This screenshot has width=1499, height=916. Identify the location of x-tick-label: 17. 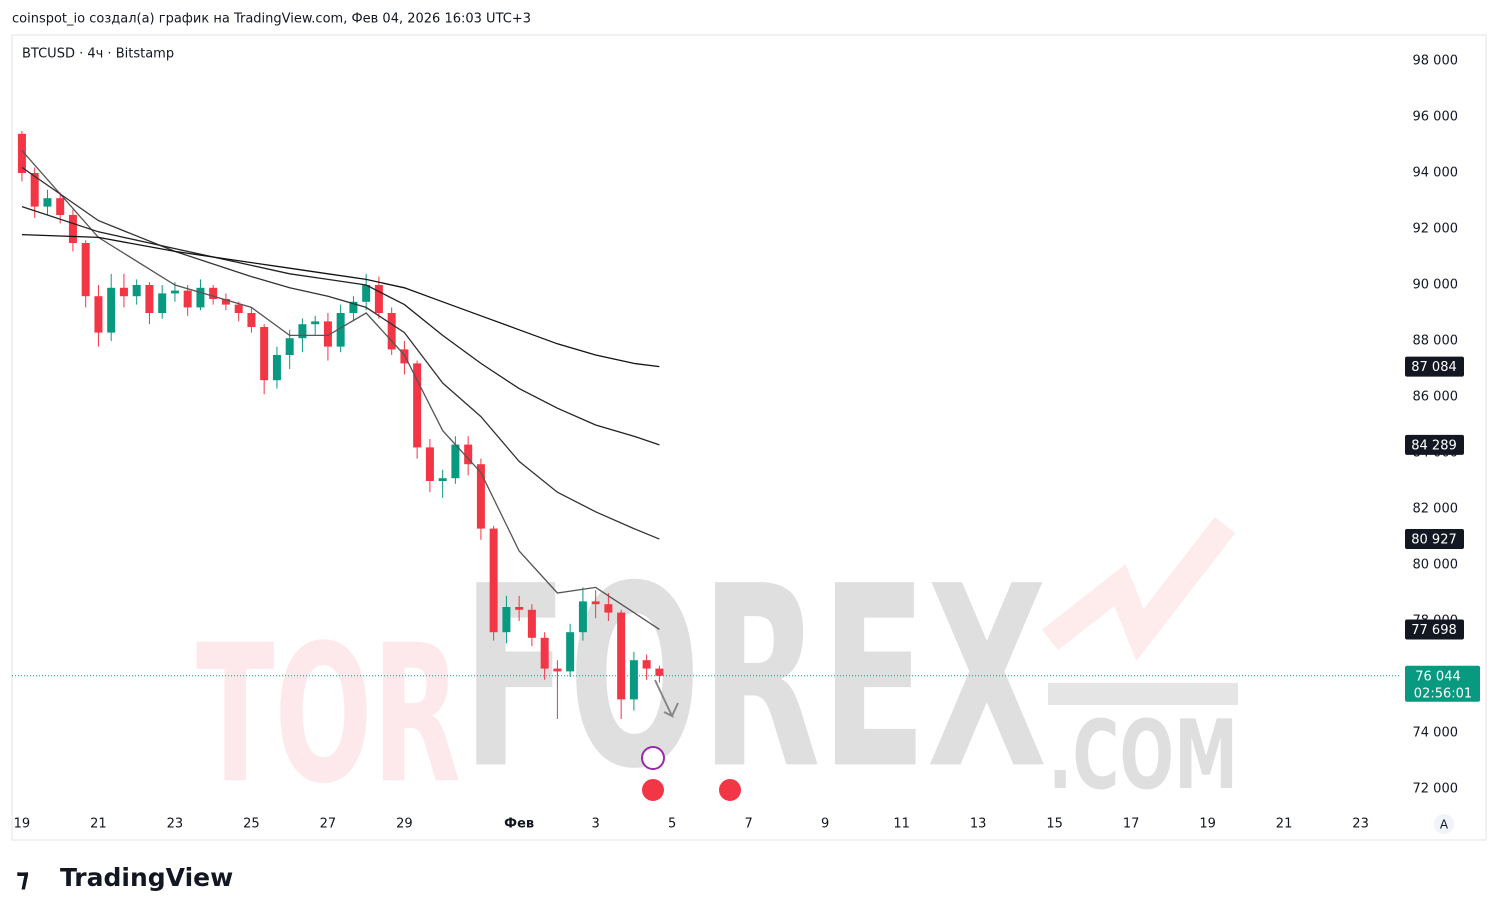
(1131, 824).